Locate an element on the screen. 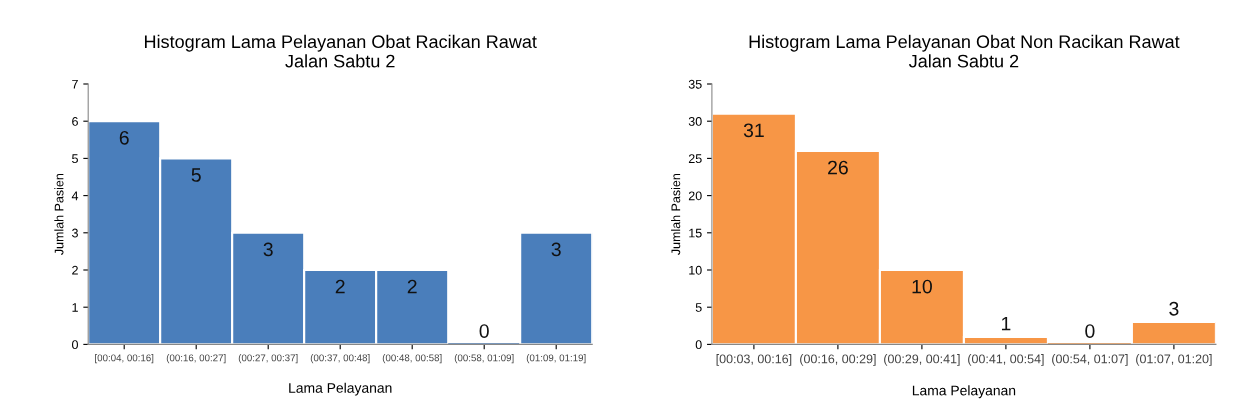 This screenshot has height=420, width=1260. x-tick-label: (00:54, 01:07] is located at coordinates (1090, 360).